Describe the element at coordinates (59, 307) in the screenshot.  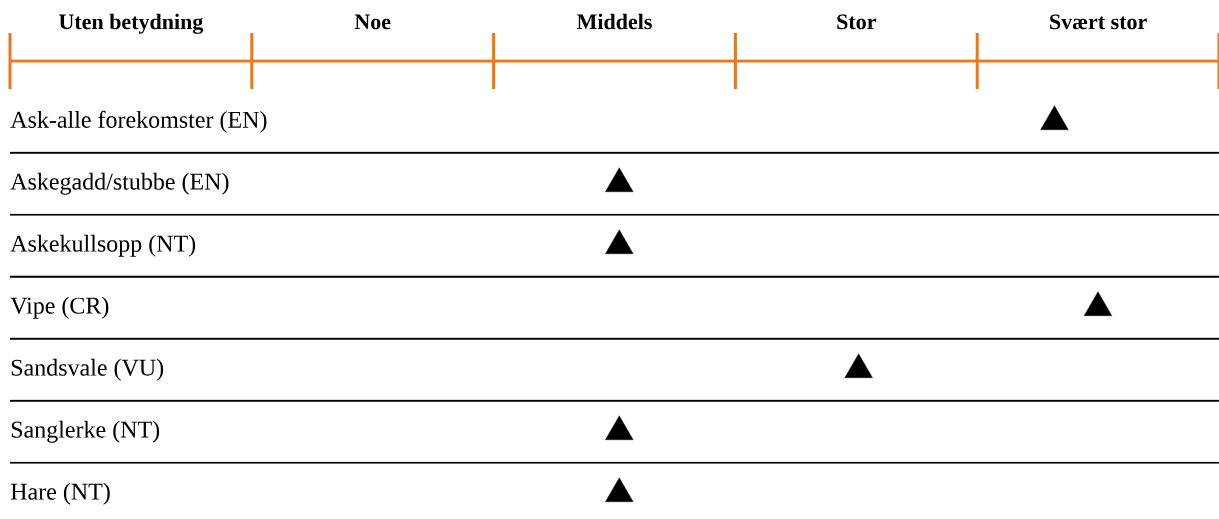
I see `y-tick-label: Vipe (CR)` at that location.